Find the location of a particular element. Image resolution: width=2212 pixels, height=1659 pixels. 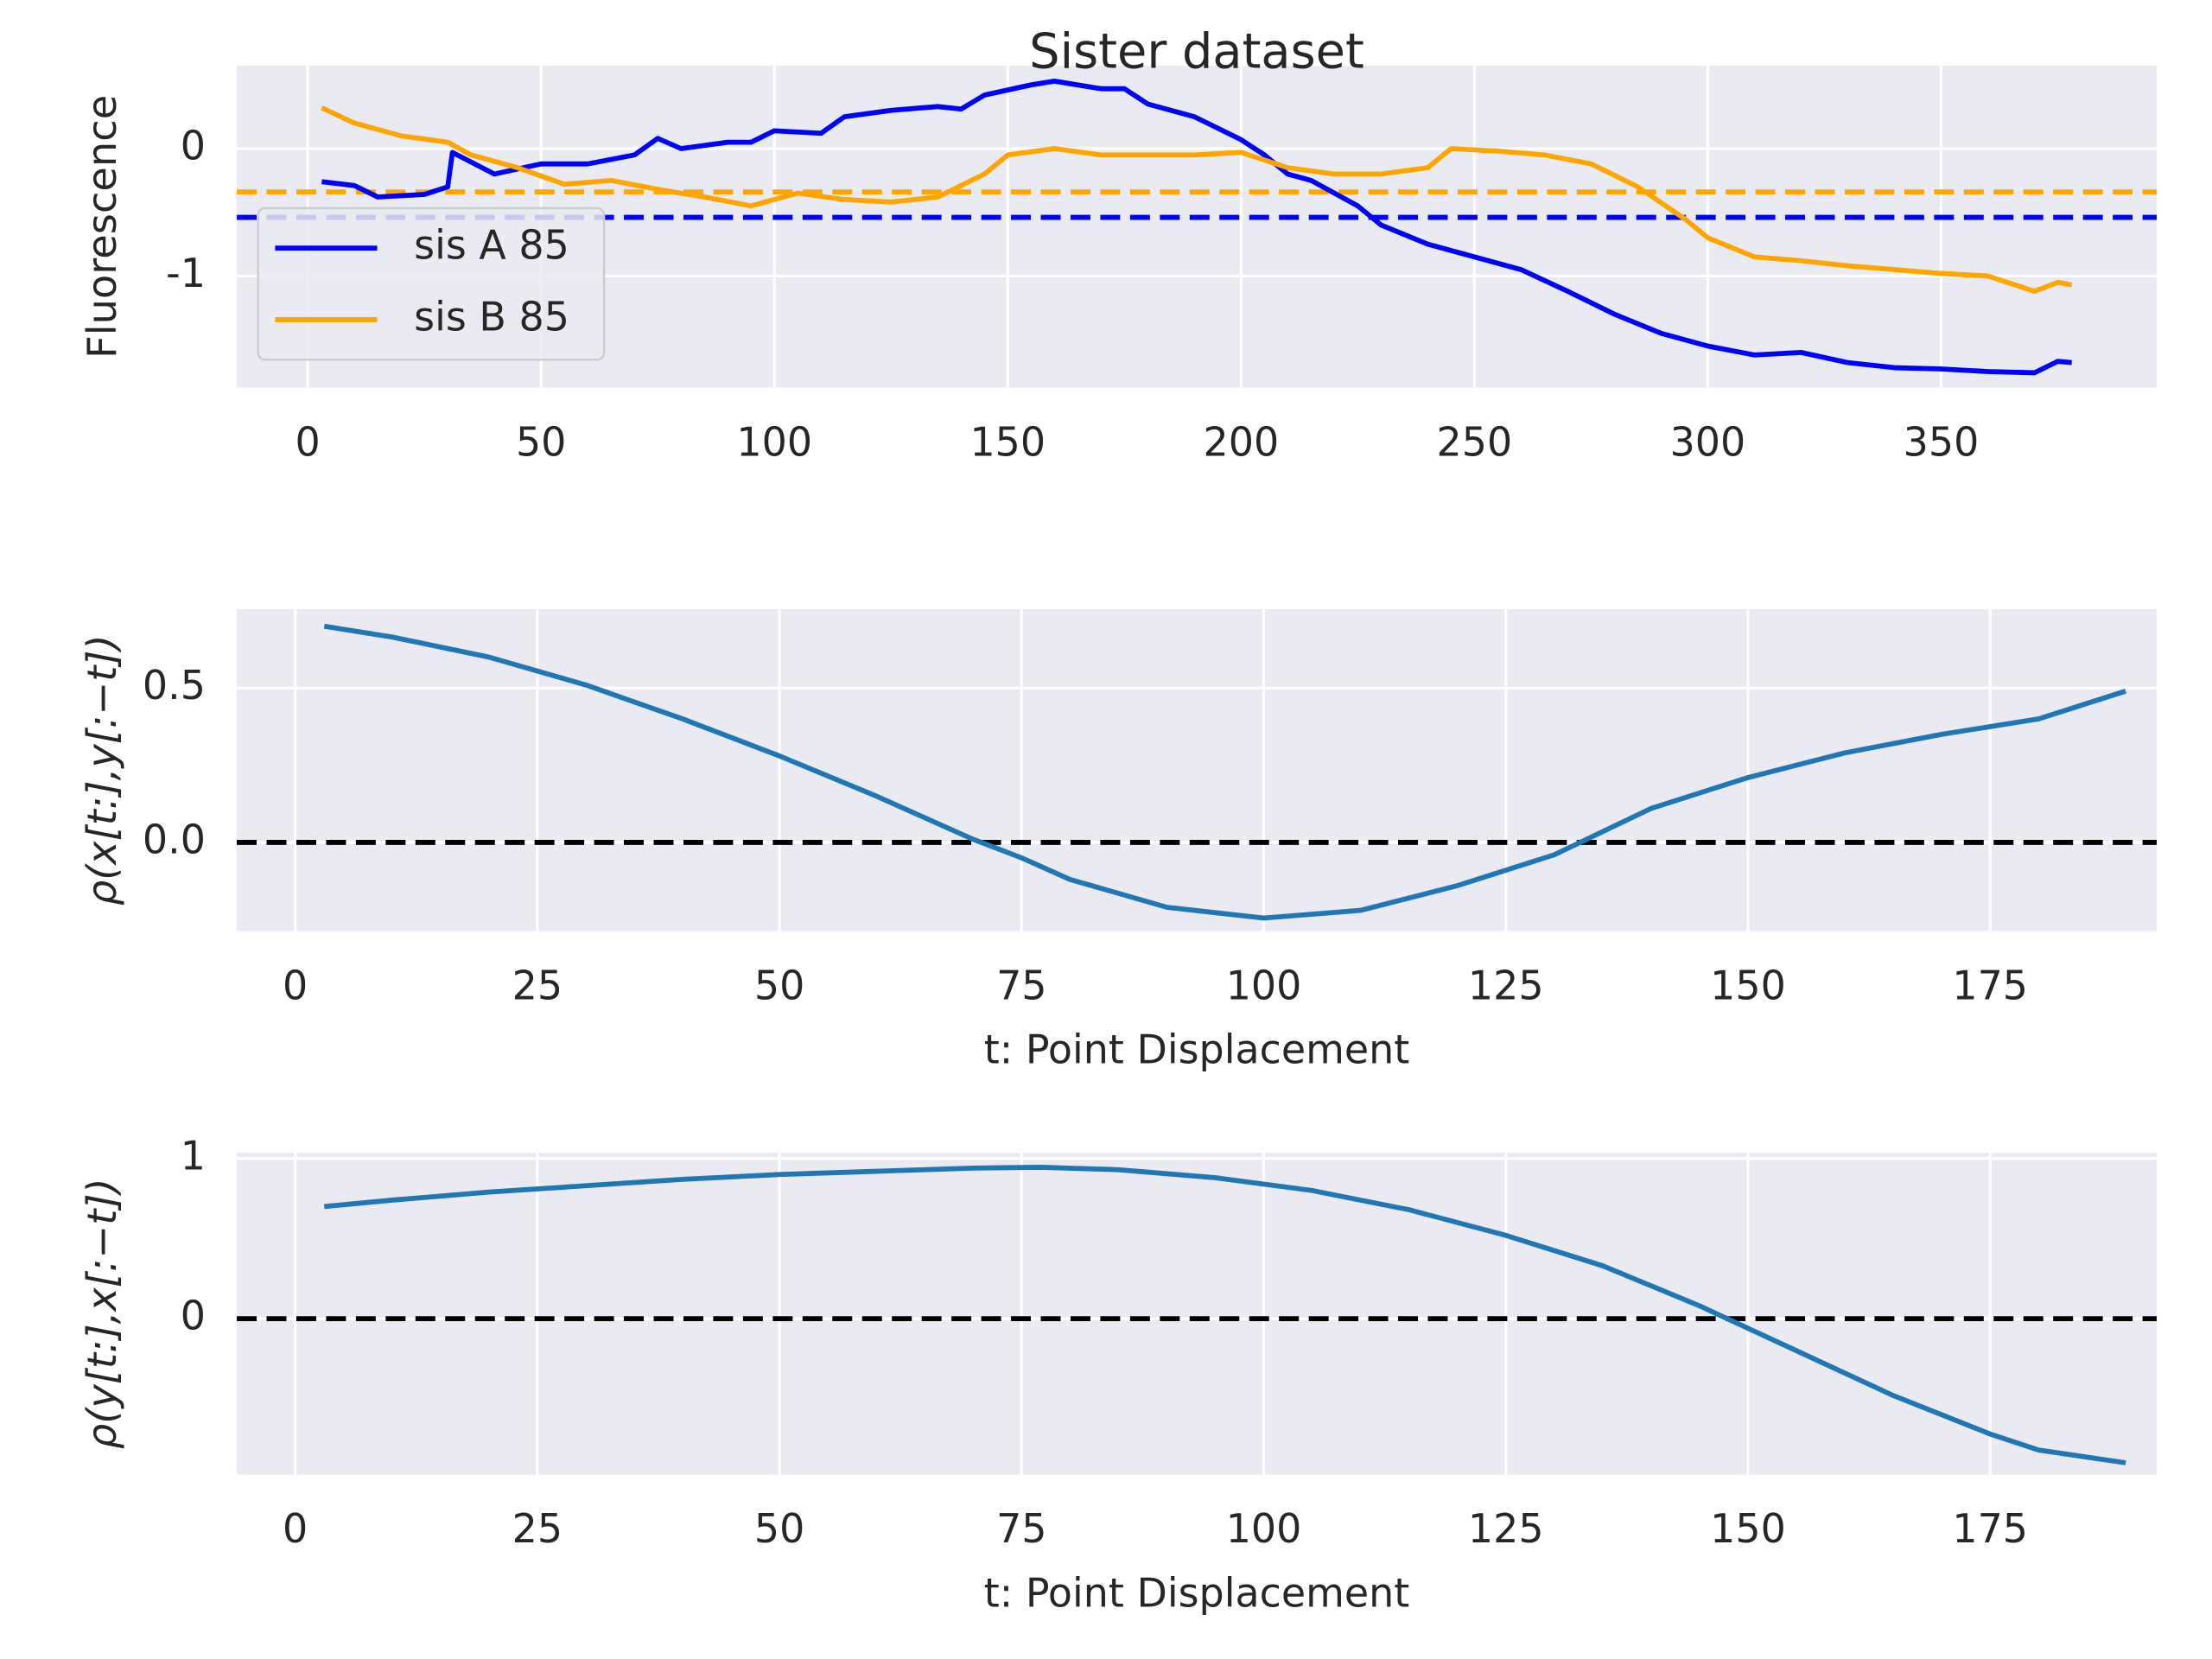

chart-title: Sister dataset is located at coordinates (1196, 51).